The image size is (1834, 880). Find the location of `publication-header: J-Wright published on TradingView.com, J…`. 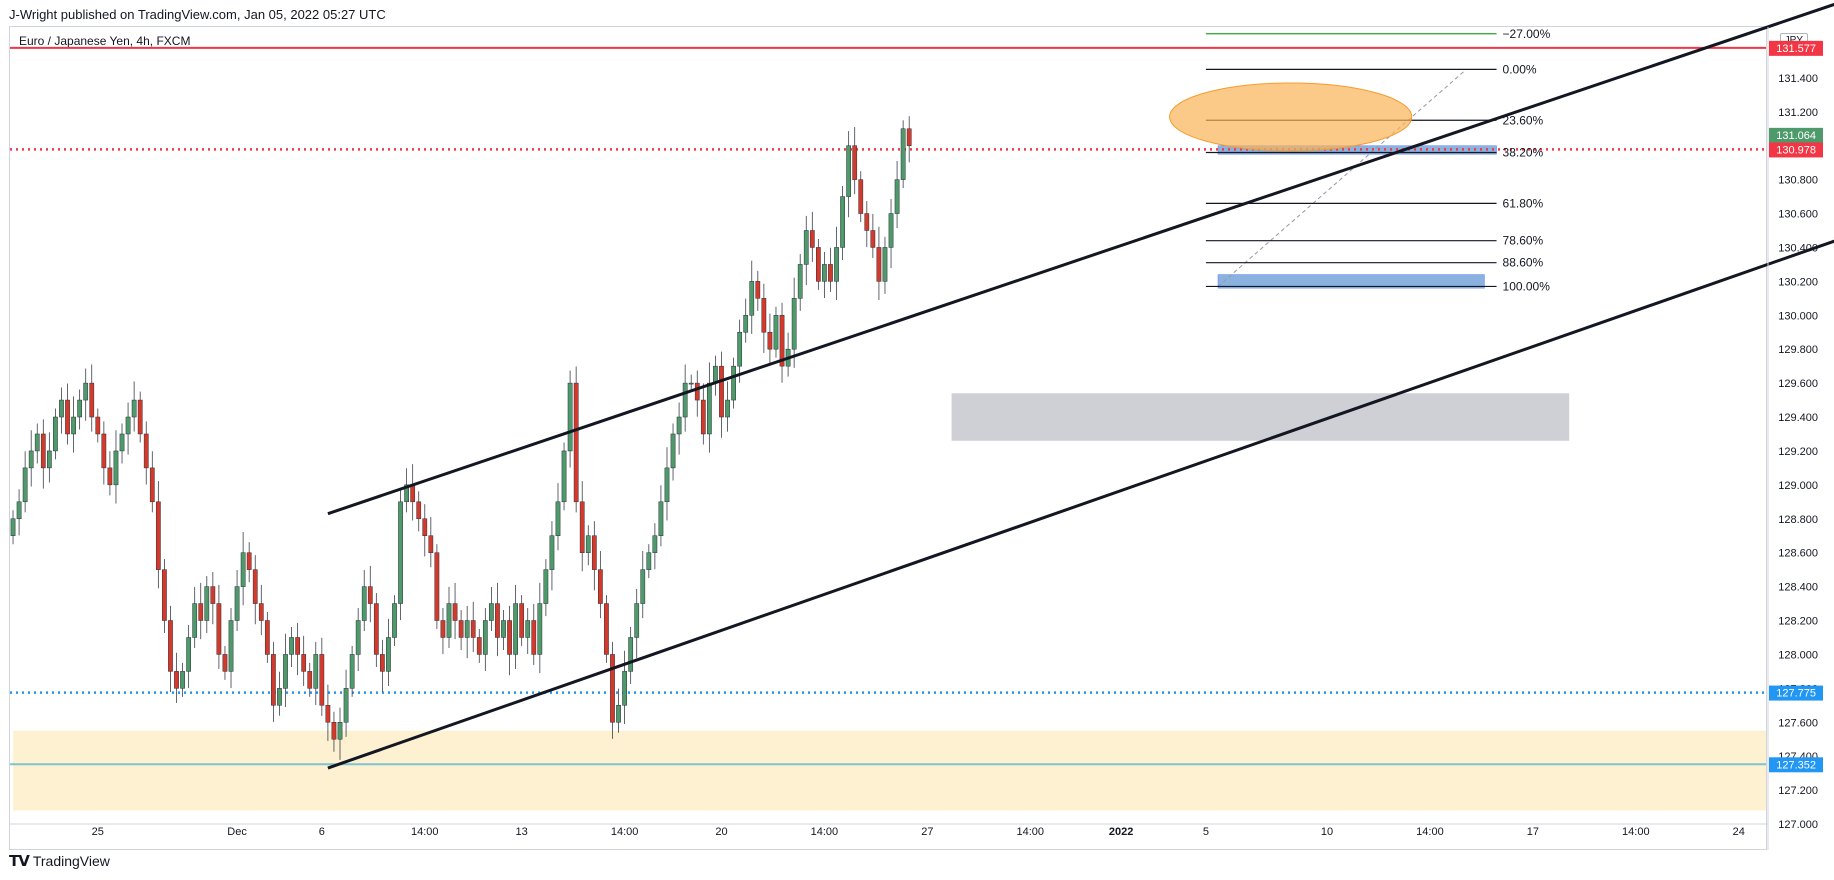

publication-header: J-Wright published on TradingView.com, J… is located at coordinates (197, 14).